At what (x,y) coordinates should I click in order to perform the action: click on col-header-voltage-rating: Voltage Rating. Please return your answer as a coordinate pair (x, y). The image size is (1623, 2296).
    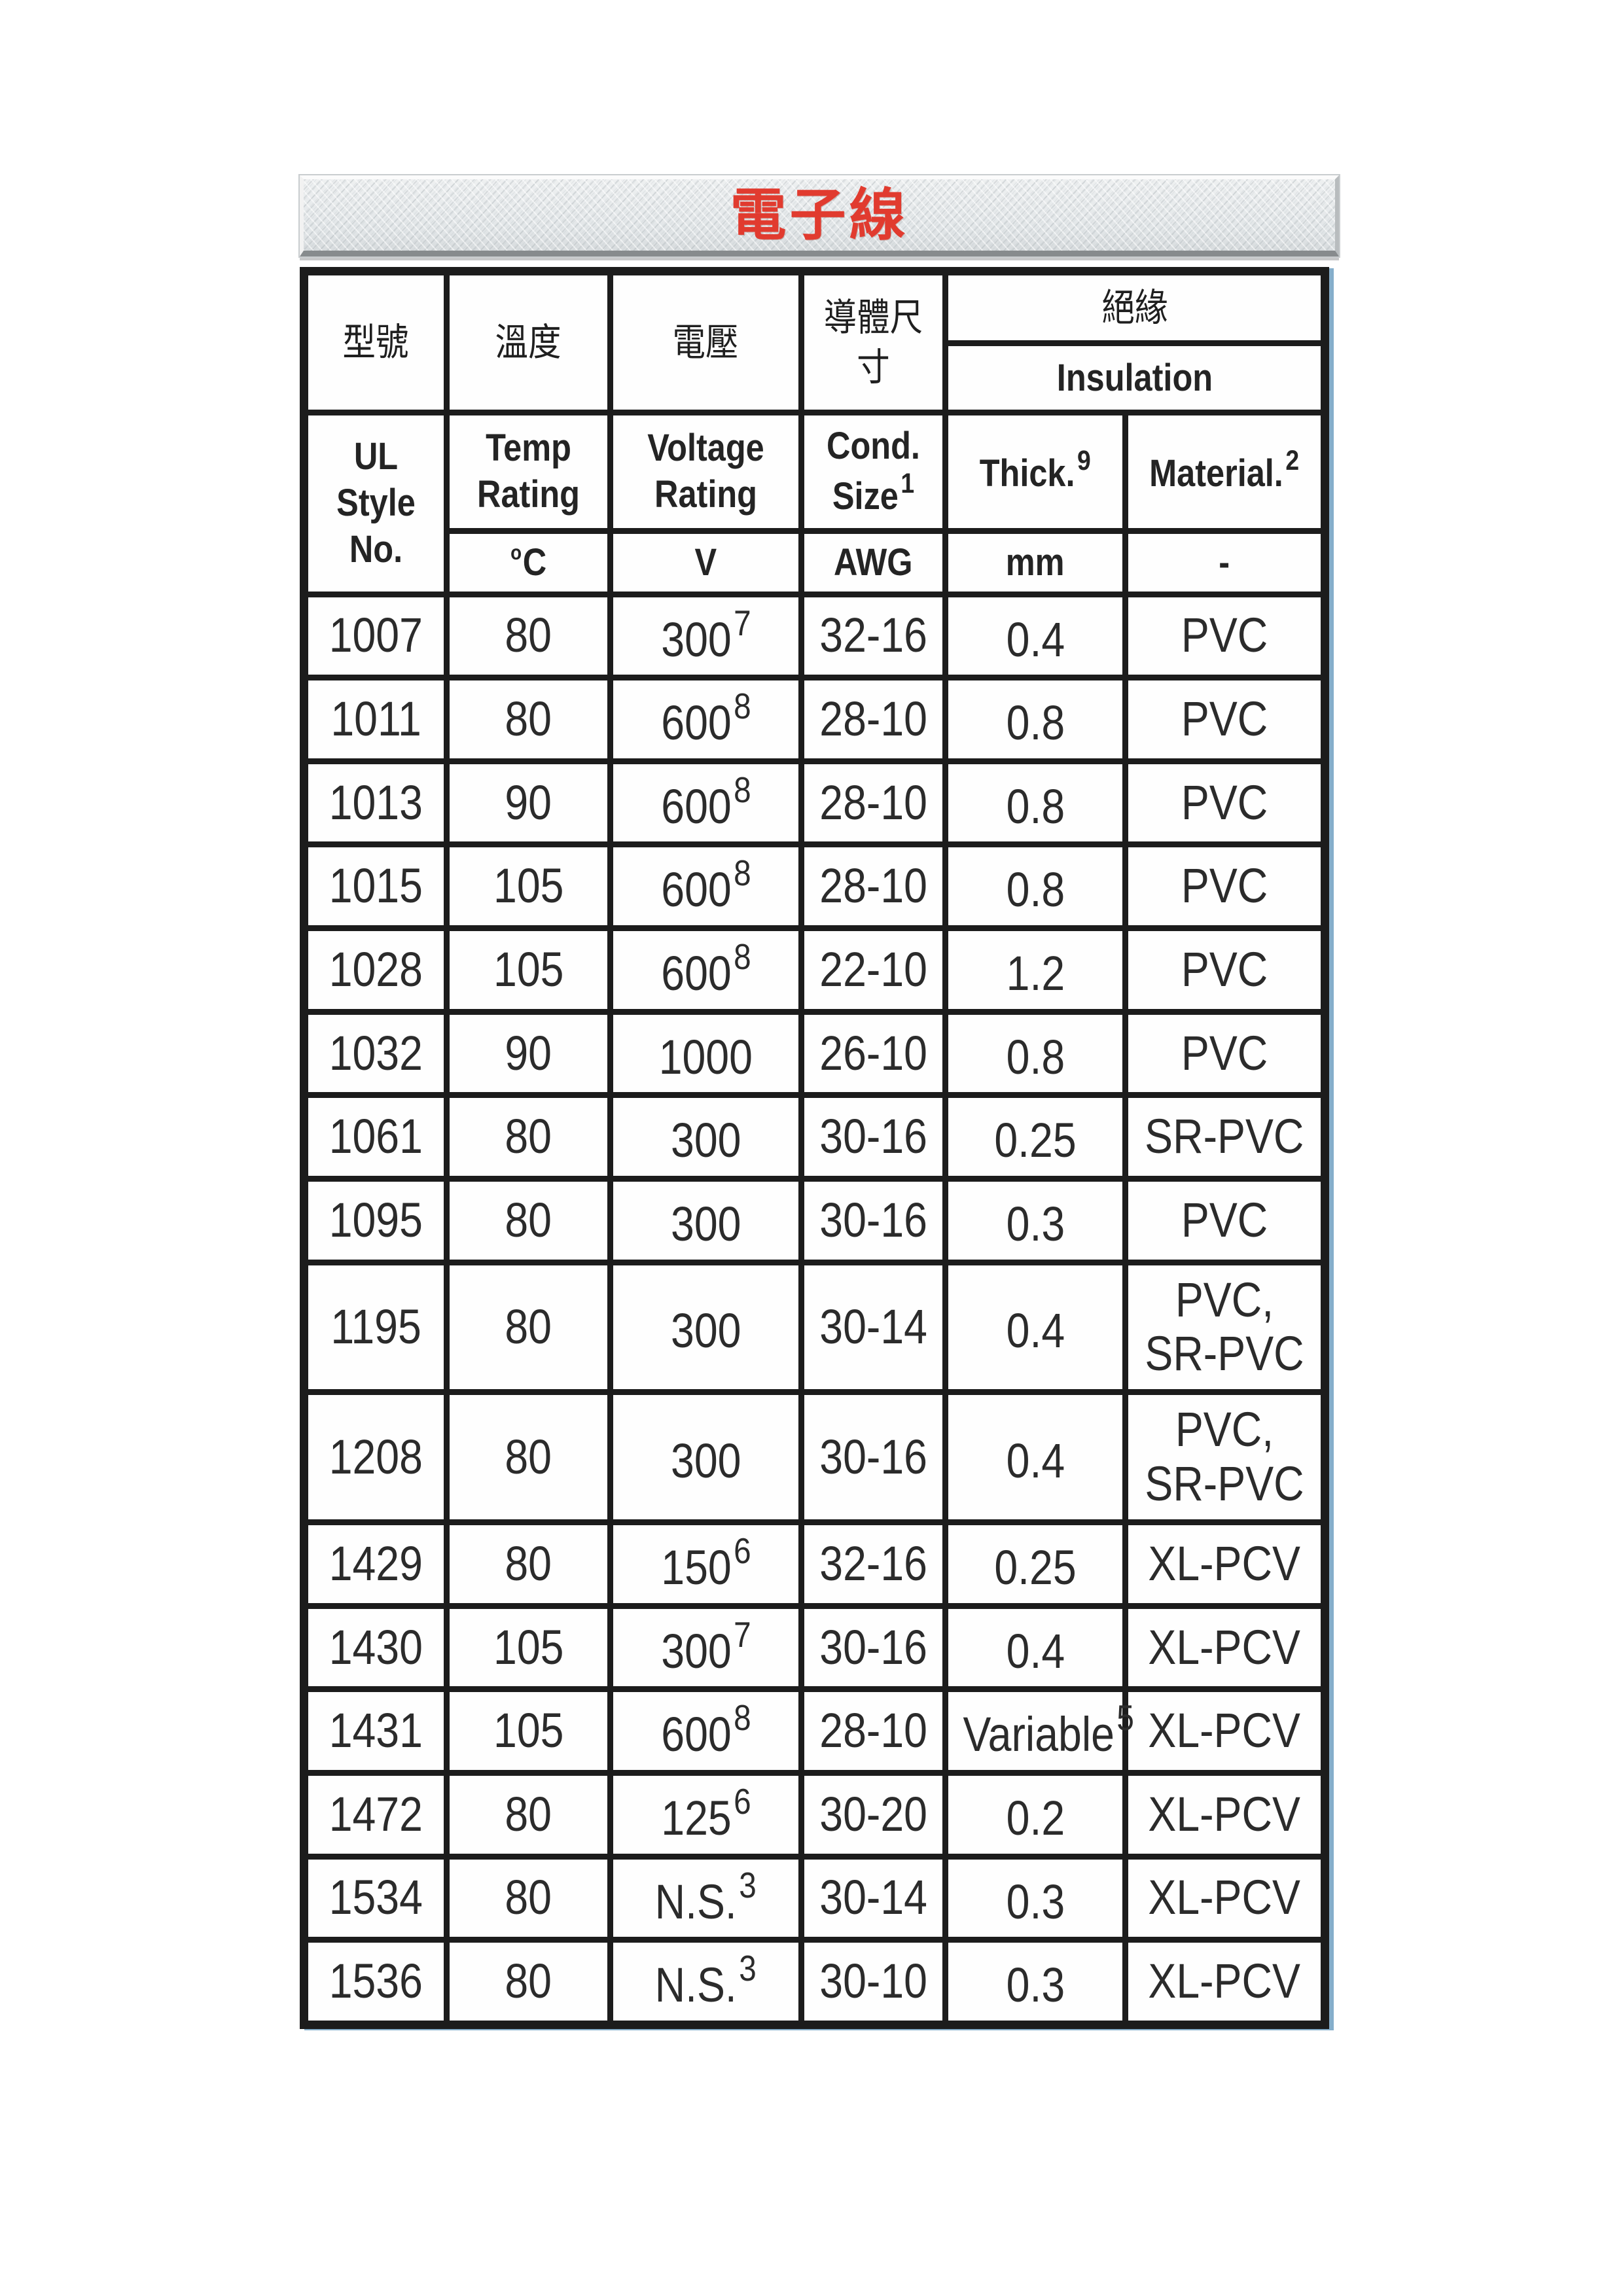
    Looking at the image, I should click on (705, 472).